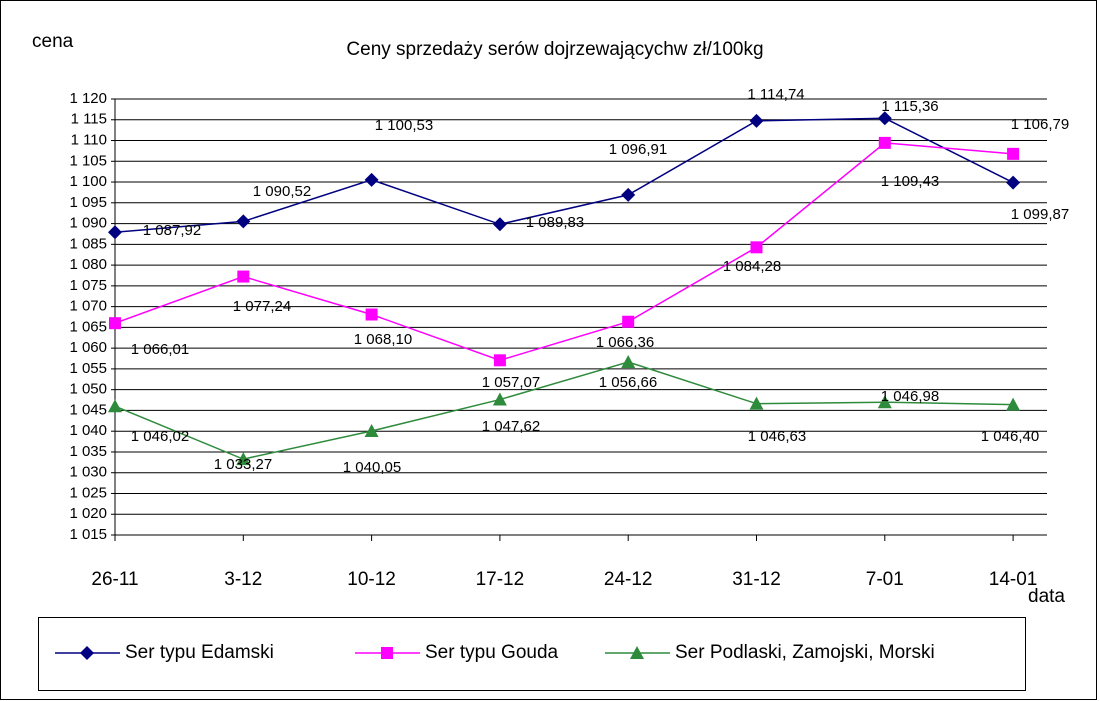 This screenshot has height=701, width=1100. Describe the element at coordinates (372, 467) in the screenshot. I see `data-label: 1 040,05` at that location.